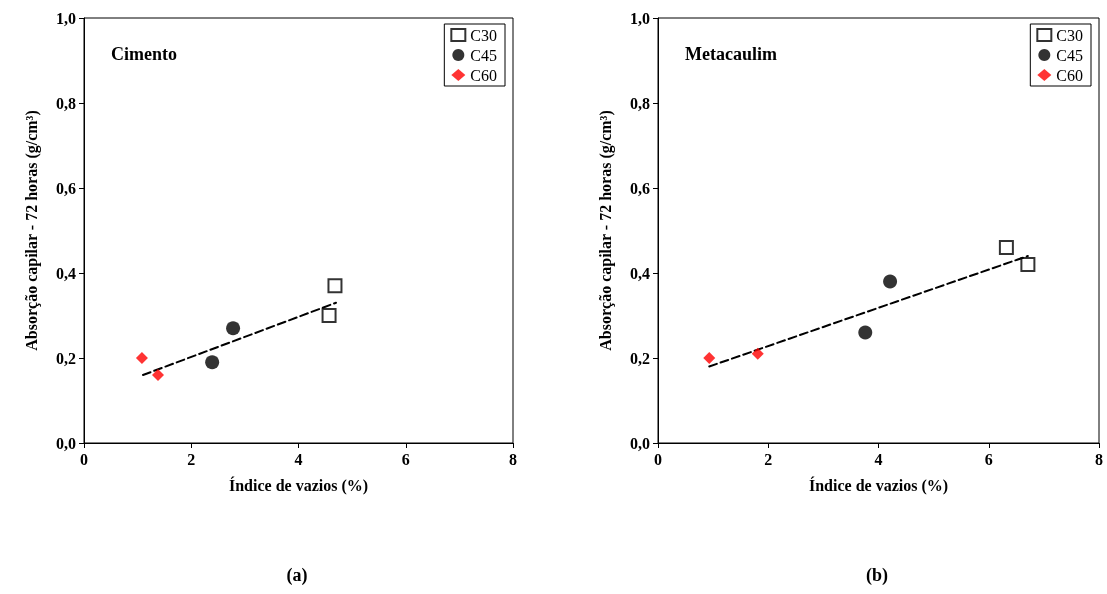  I want to click on text: (a), so click(297, 575).